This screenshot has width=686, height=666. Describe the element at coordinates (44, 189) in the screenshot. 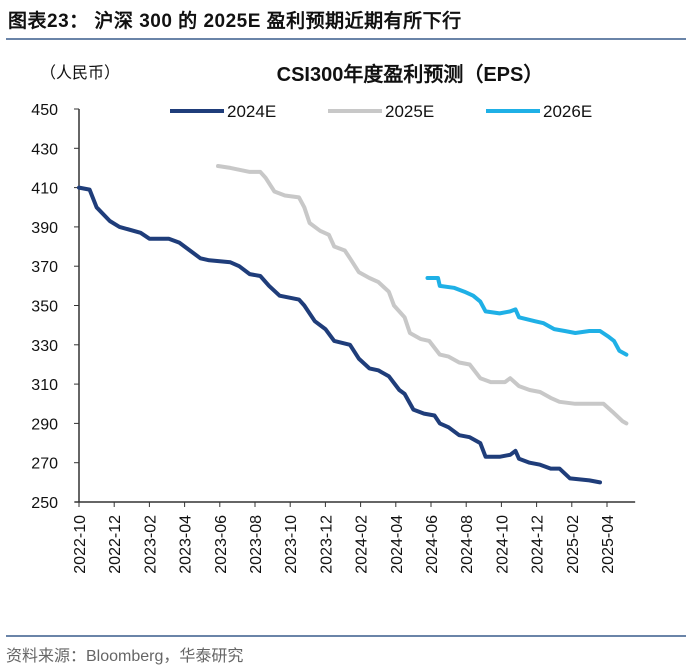

I see `y-tick-label: 410` at that location.